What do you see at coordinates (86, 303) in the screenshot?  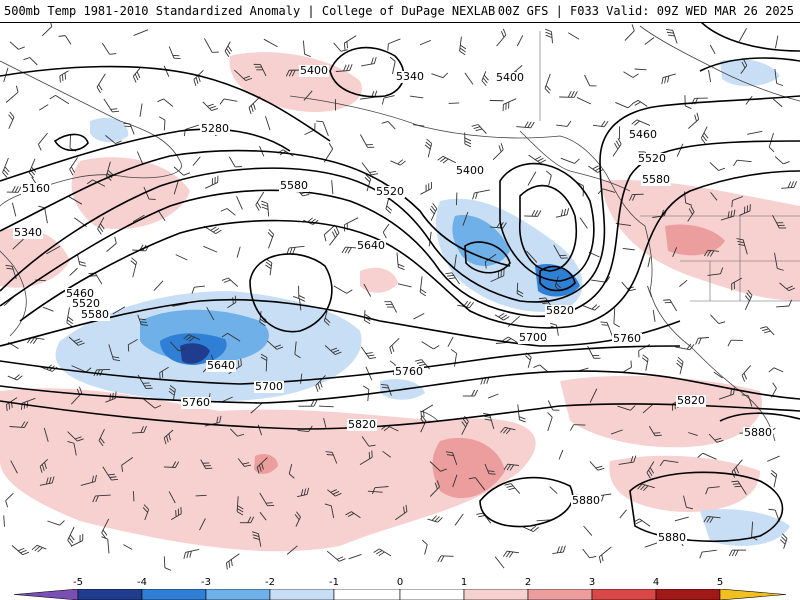 I see `contour-label: 5520` at bounding box center [86, 303].